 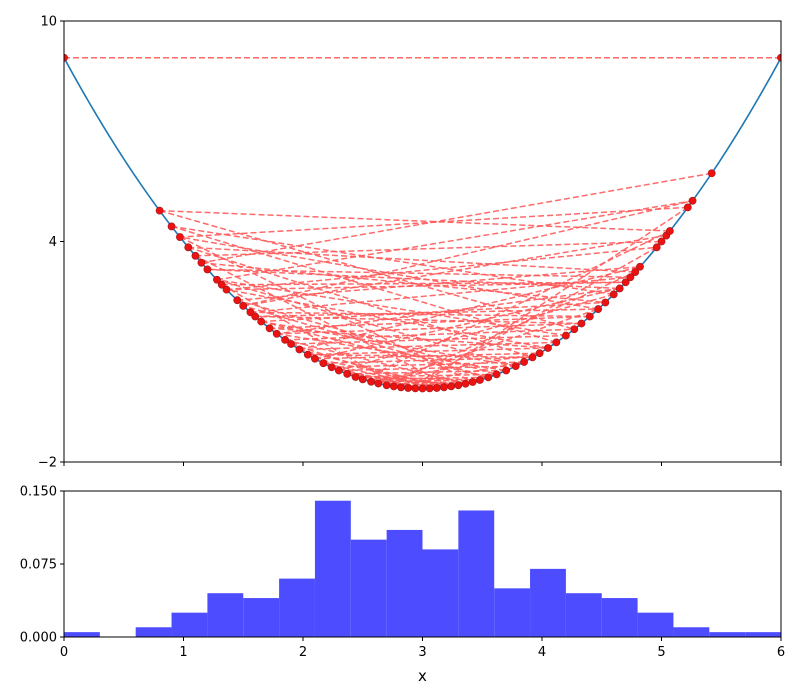 What do you see at coordinates (542, 652) in the screenshot?
I see `x-tick-label: 4` at bounding box center [542, 652].